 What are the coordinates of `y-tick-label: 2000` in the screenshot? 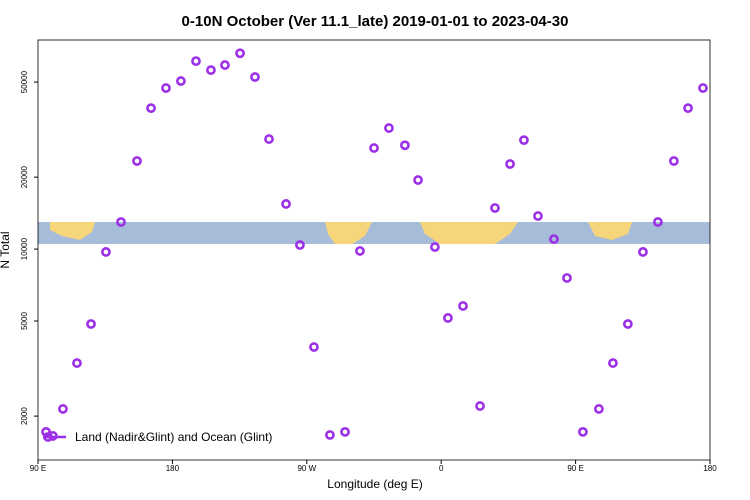 It's located at (24, 416).